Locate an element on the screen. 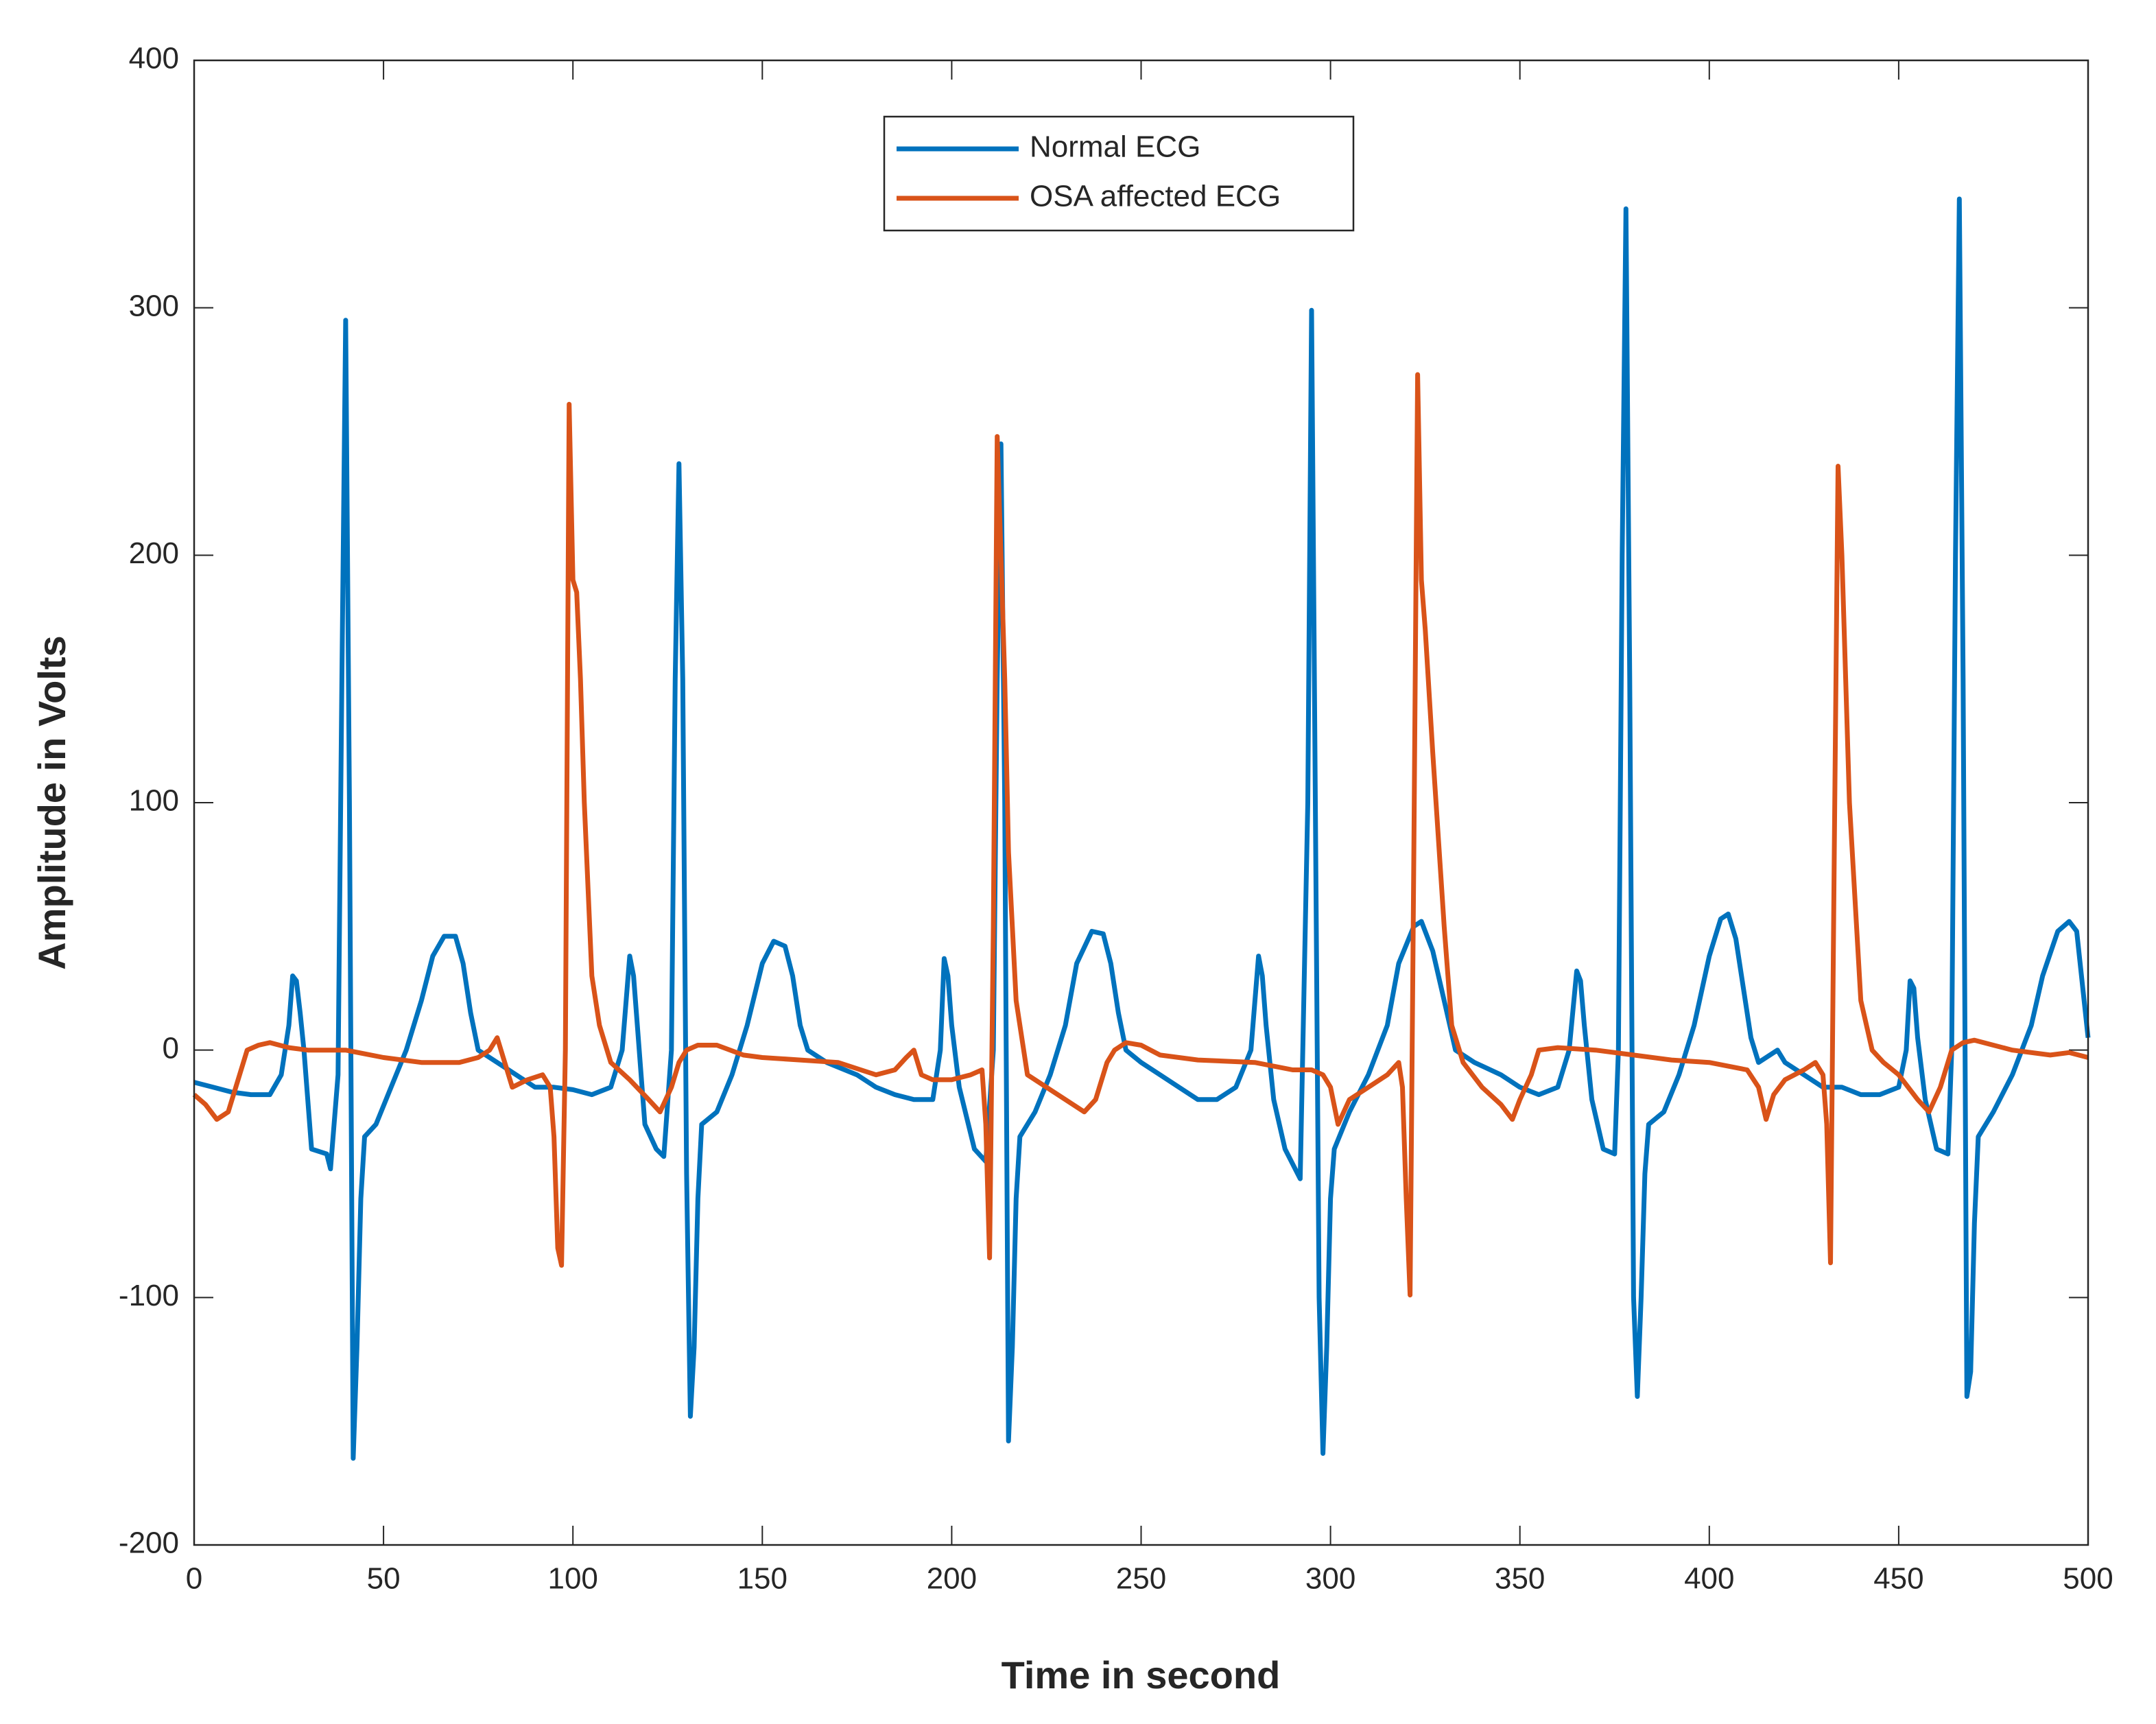  x-tick-label: 350 is located at coordinates (1520, 1579).